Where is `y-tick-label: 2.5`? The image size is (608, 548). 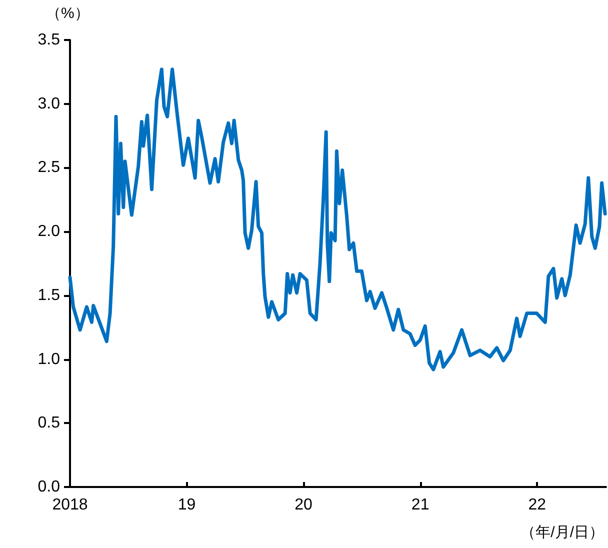
y-tick-label: 2.5 is located at coordinates (49, 167).